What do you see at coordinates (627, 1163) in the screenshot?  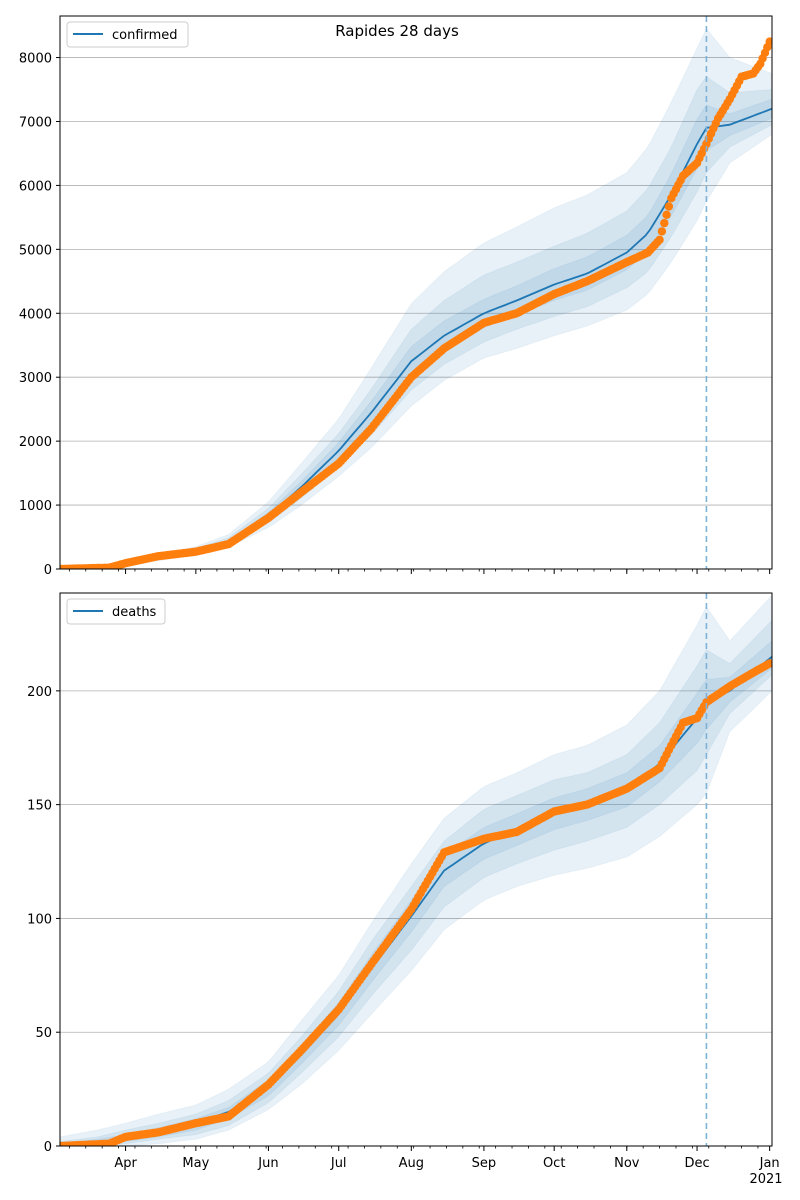 I see `x-tick-label: Nov` at bounding box center [627, 1163].